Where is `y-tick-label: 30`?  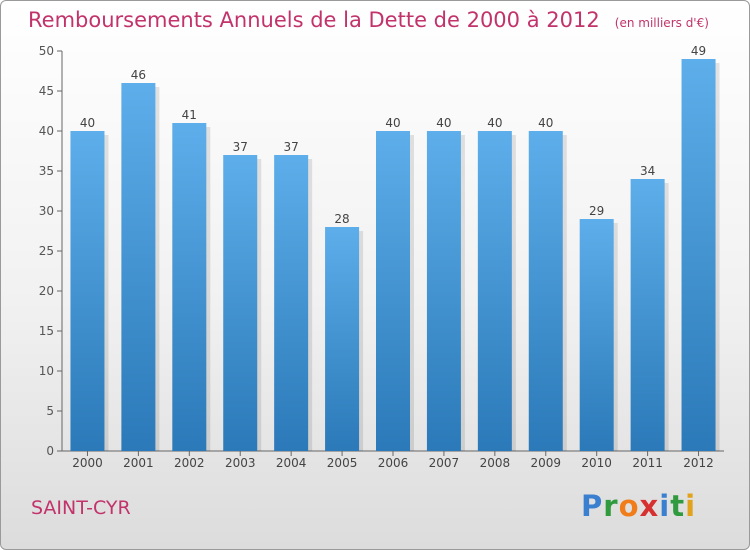
y-tick-label: 30 is located at coordinates (46, 211).